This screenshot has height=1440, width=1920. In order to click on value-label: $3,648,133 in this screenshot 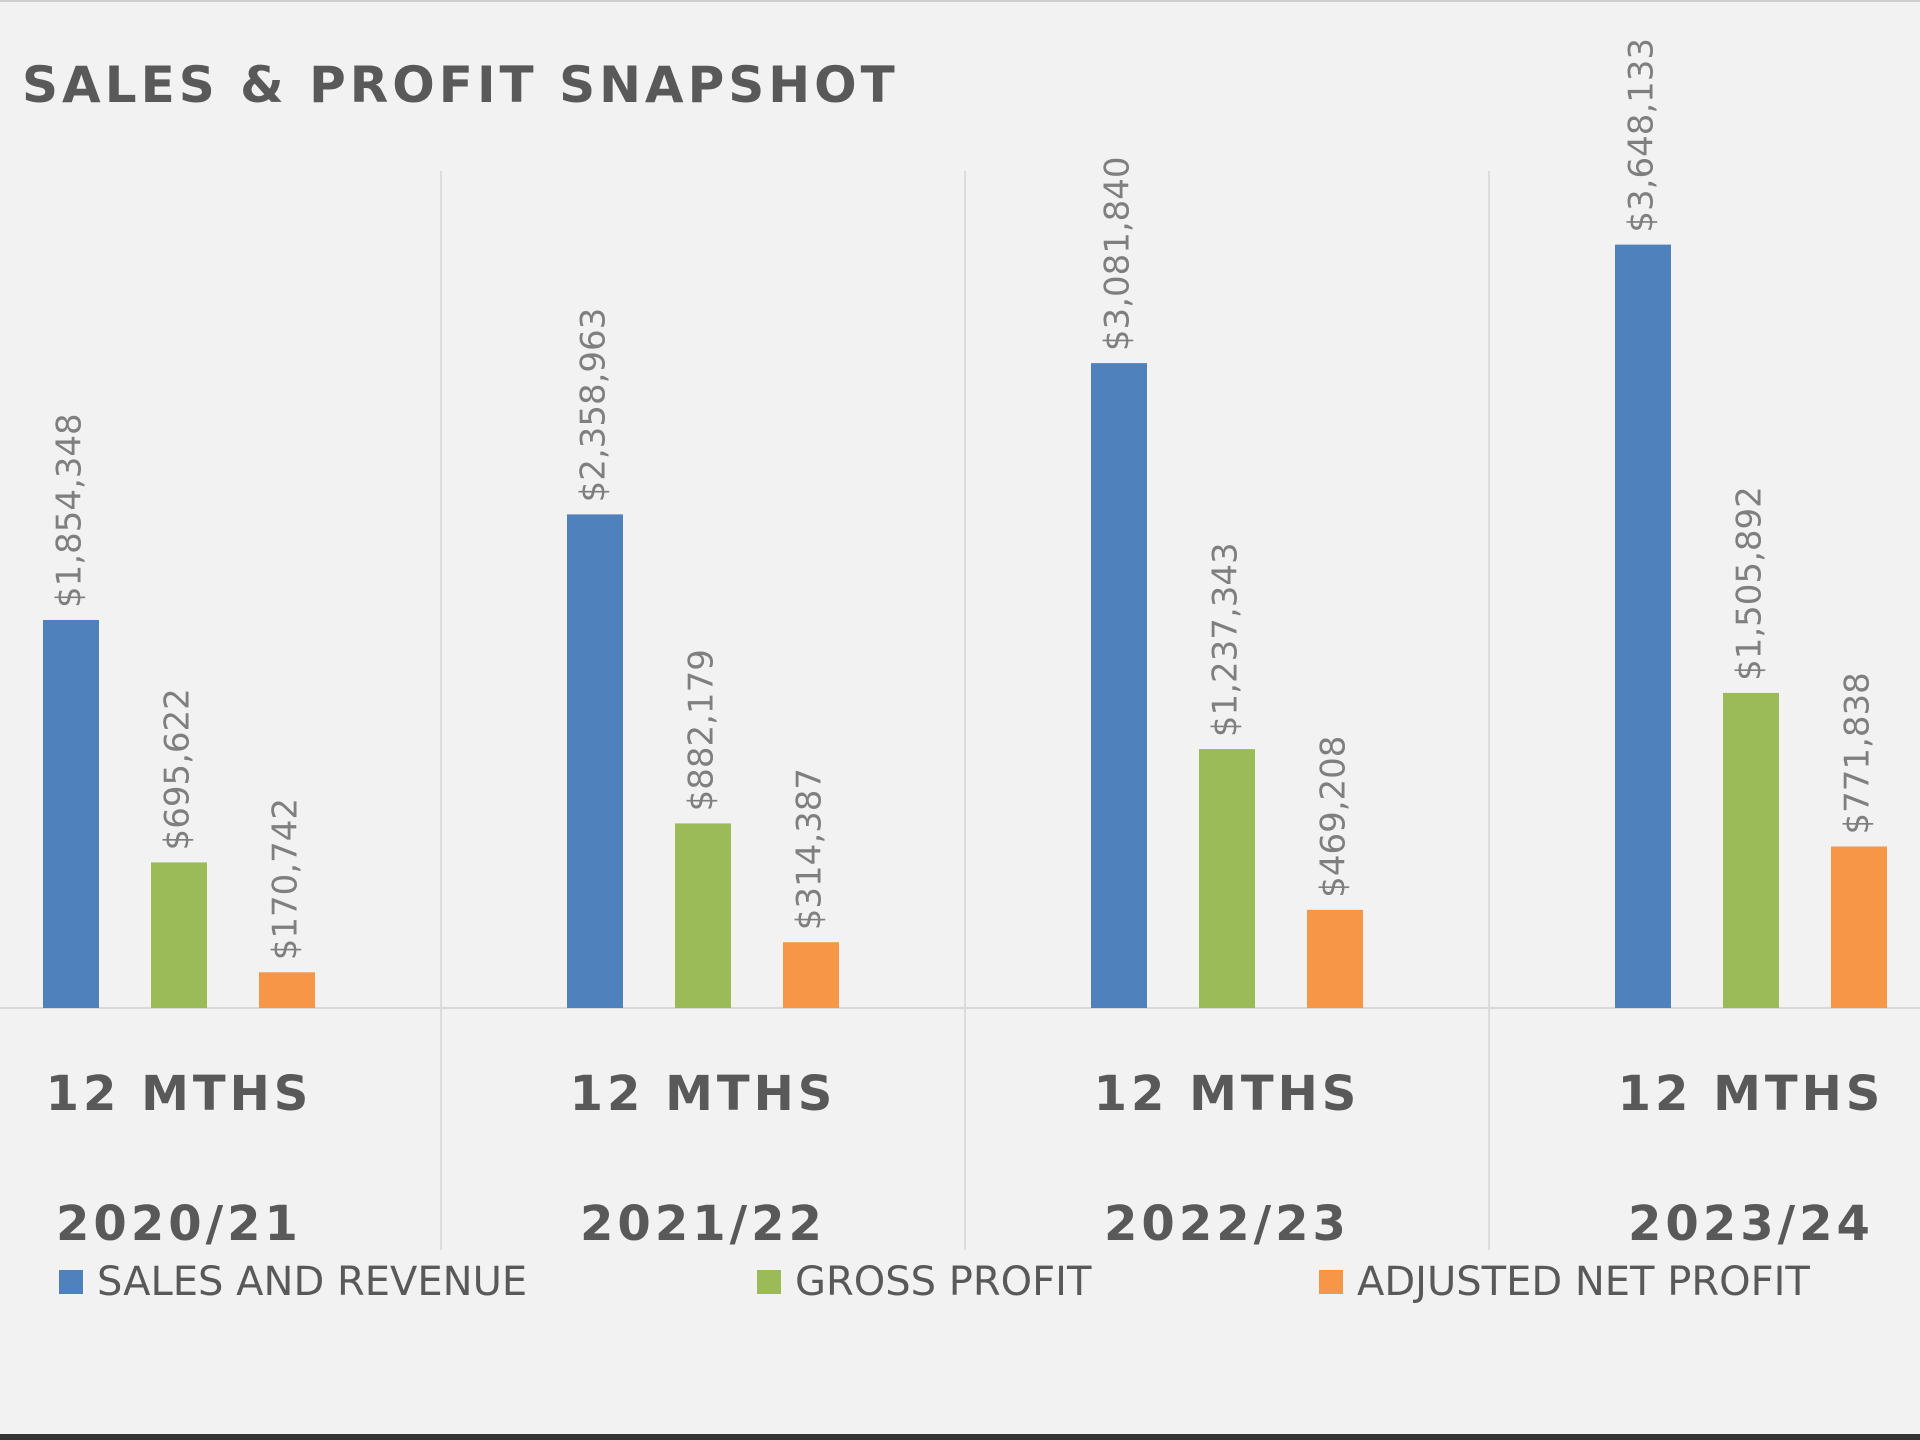, I will do `click(1642, 135)`.